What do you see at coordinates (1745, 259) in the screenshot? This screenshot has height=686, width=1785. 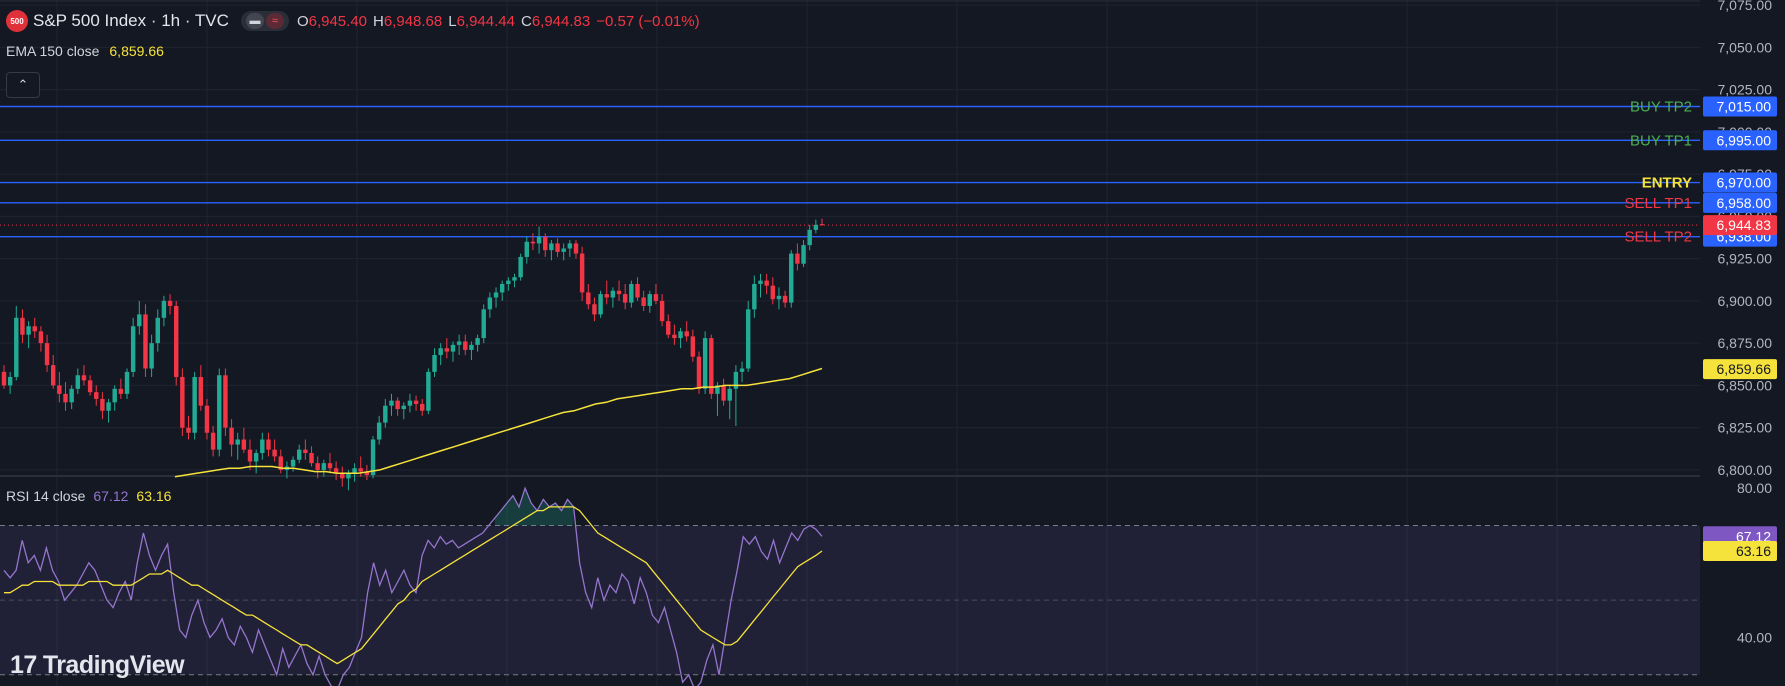 I see `price-tick-label: 6,925.00` at bounding box center [1745, 259].